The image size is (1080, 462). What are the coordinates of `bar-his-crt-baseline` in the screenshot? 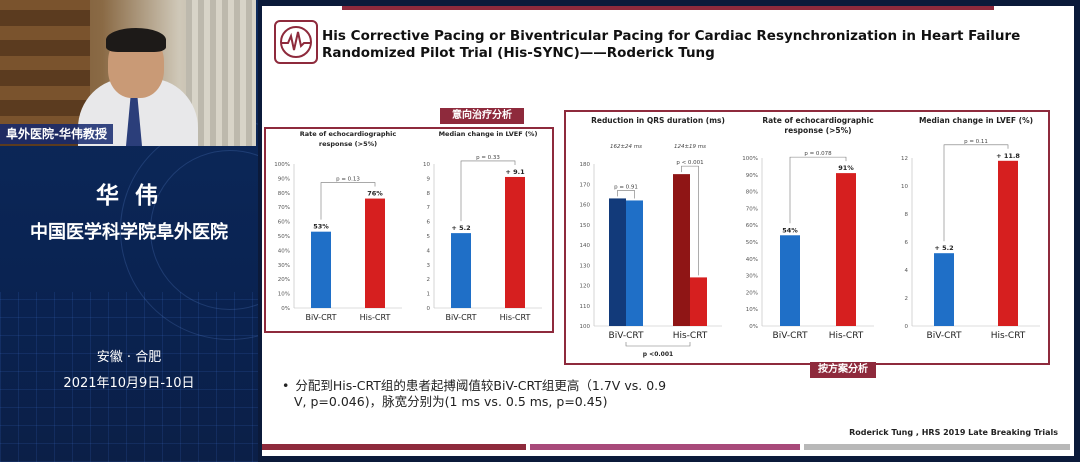 It's located at (681, 250).